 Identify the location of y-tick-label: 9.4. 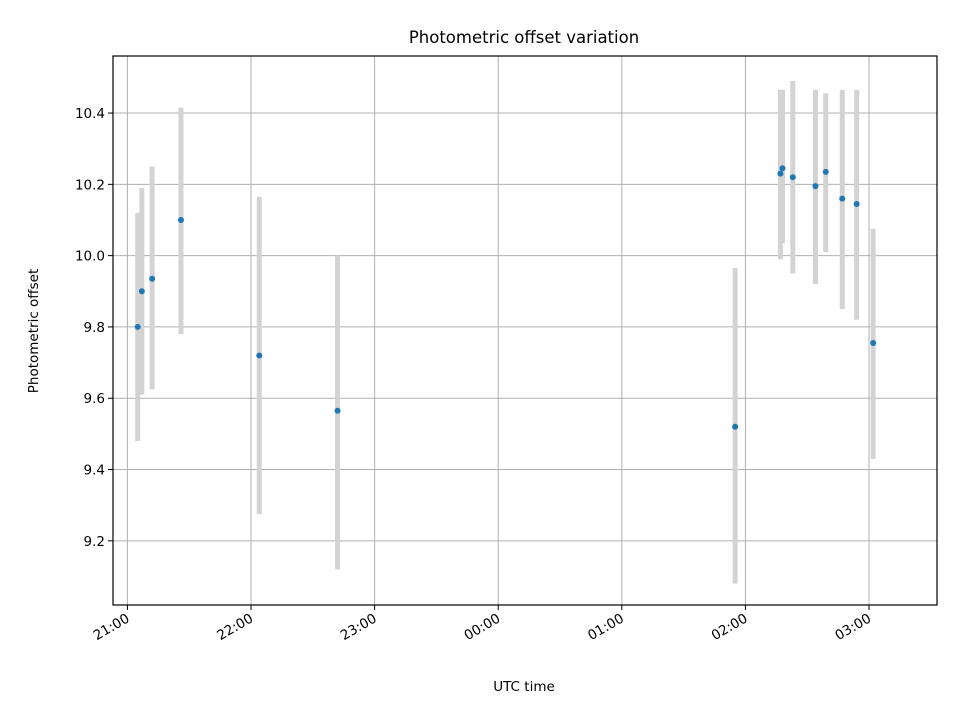
(94, 471).